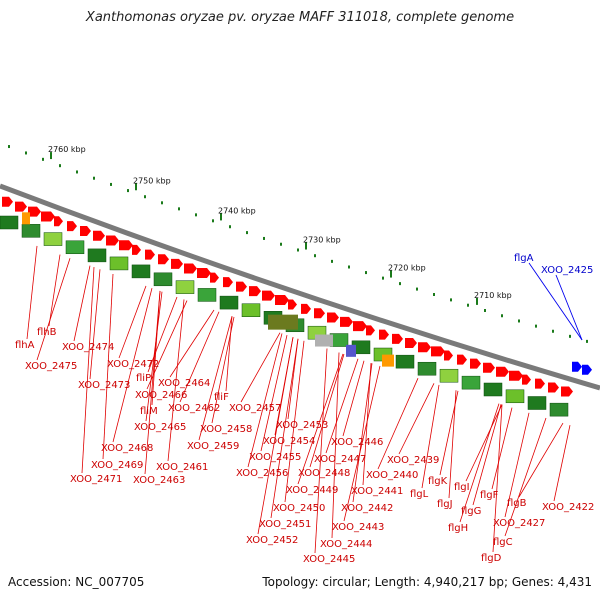 Image resolution: width=600 pixels, height=600 pixels. Describe the element at coordinates (47, 332) in the screenshot. I see `gene-label: flhB` at that location.